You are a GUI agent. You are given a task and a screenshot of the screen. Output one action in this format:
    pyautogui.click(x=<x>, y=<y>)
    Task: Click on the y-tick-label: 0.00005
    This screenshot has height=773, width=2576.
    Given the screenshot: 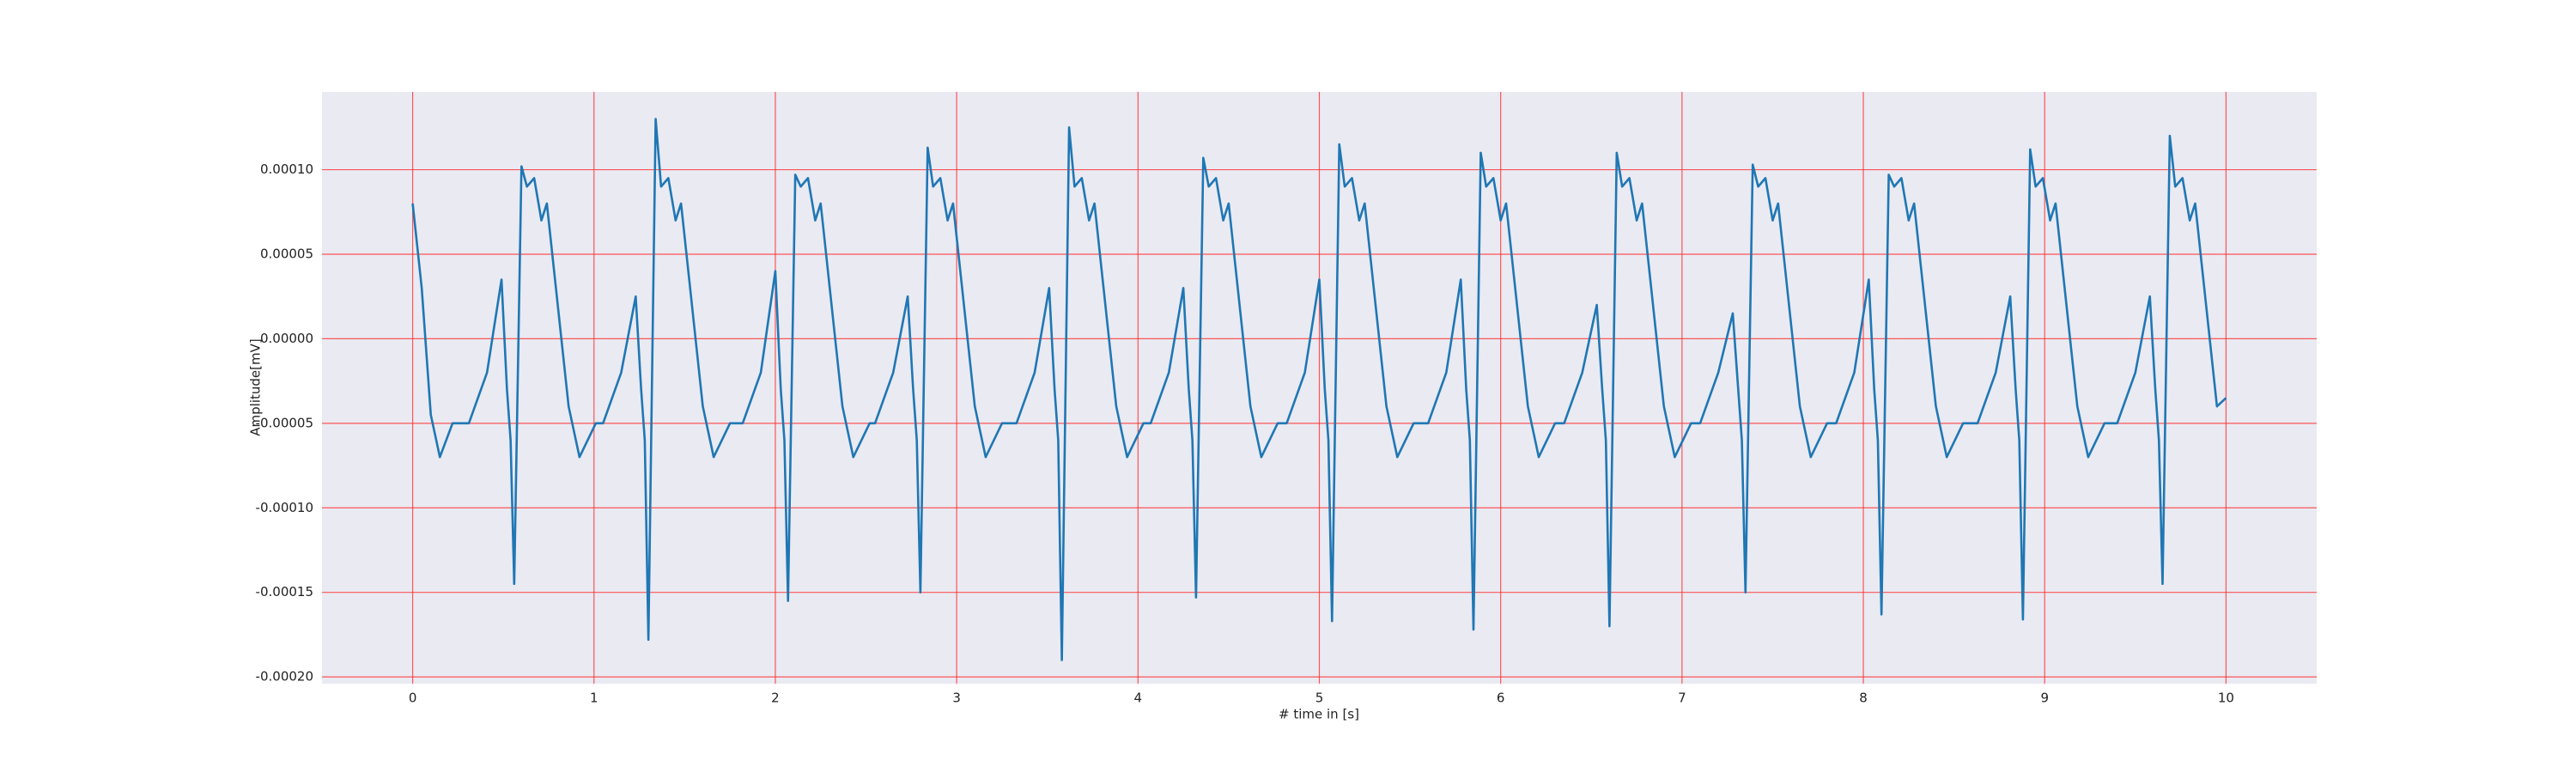 What is the action you would take?
    pyautogui.click(x=286, y=253)
    